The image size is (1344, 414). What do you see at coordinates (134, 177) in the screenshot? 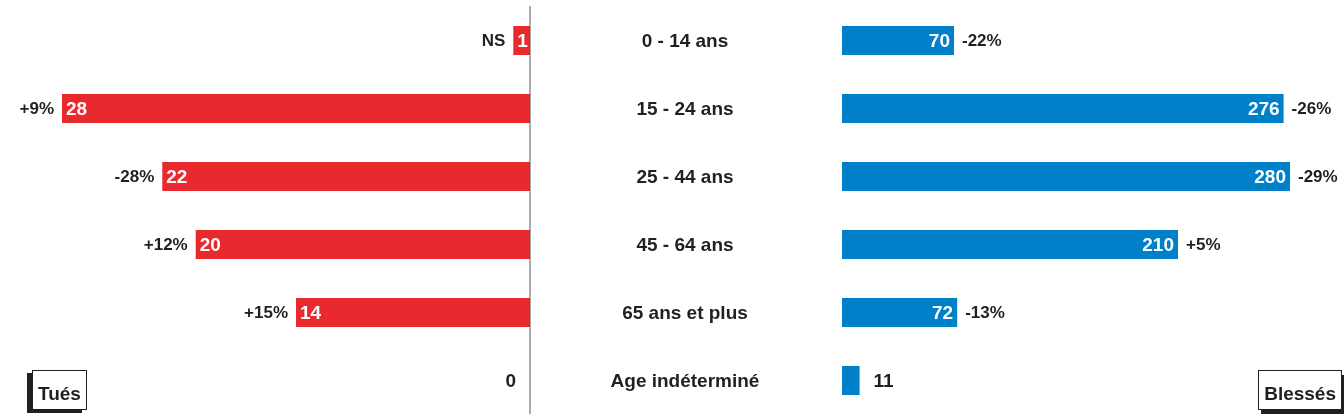
I see `annotation: -28%` at bounding box center [134, 177].